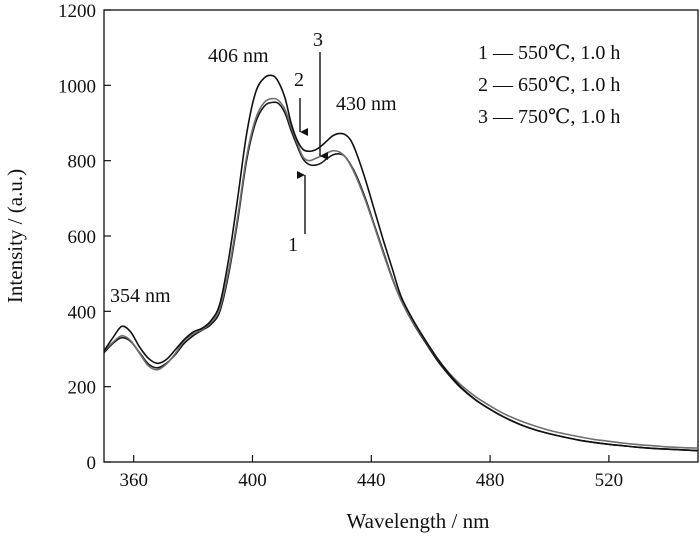 The image size is (700, 536). What do you see at coordinates (252, 480) in the screenshot?
I see `x-tick-label-400: 400` at bounding box center [252, 480].